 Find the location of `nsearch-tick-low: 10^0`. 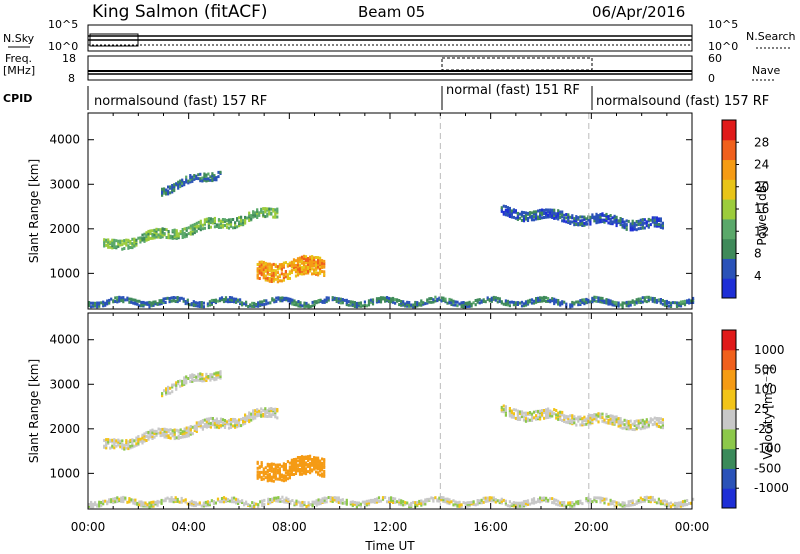

nsearch-tick-low: 10^0 is located at coordinates (723, 46).